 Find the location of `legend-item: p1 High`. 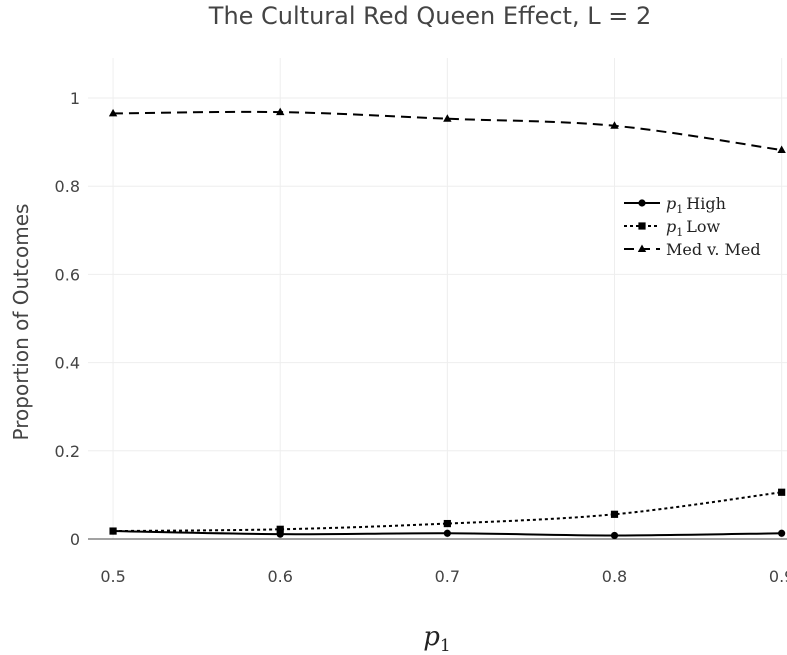

legend-item: p1 High is located at coordinates (675, 205).